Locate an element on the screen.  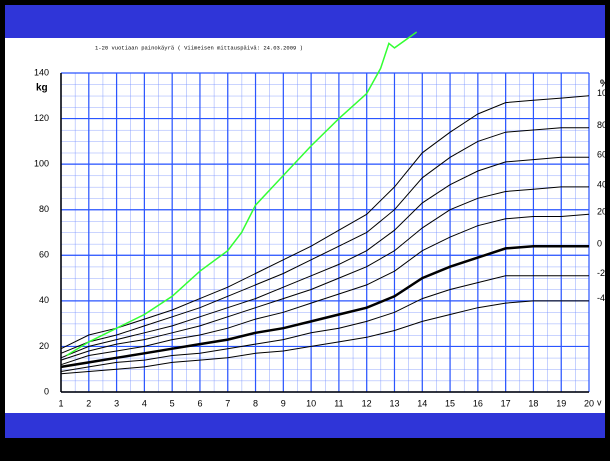
x-tick-label: 3 is located at coordinates (116, 403).